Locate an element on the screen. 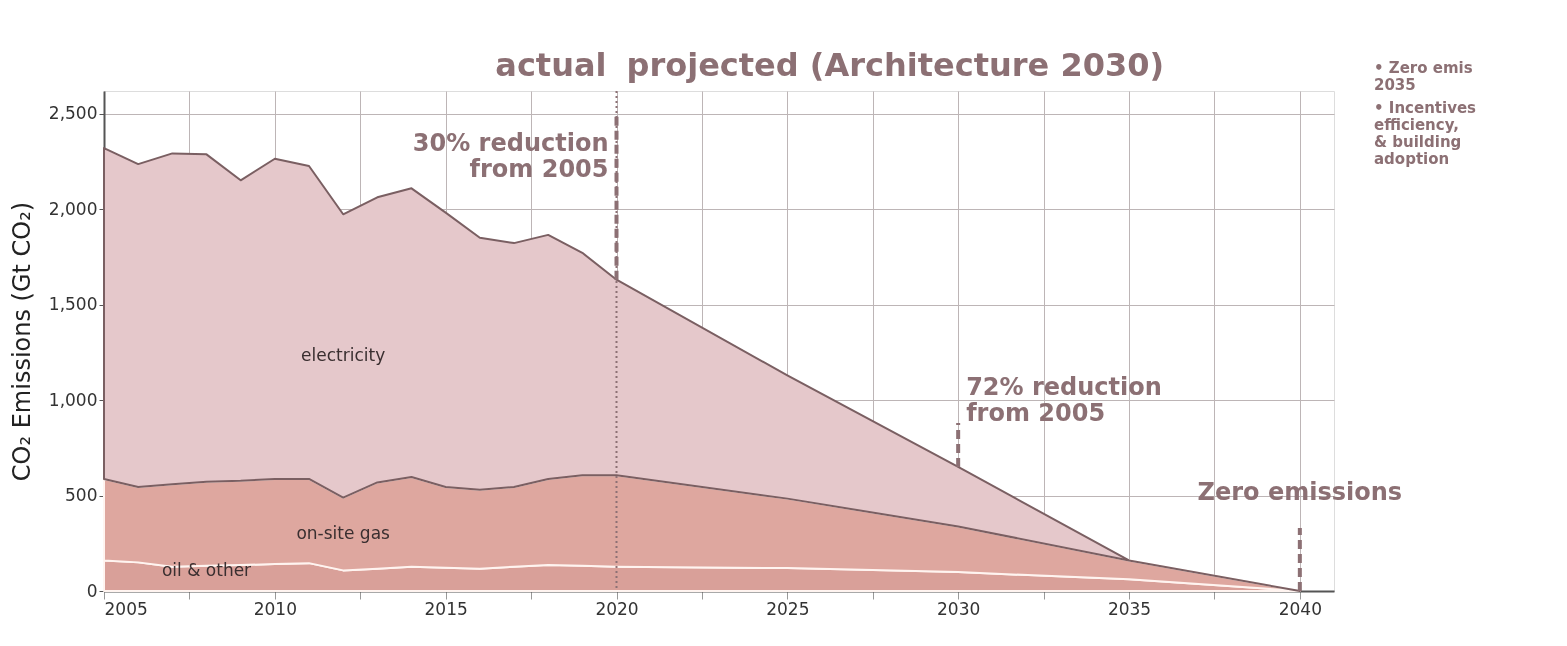 The width and height of the screenshot is (1567, 646). text: • Zero emis 2035 is located at coordinates (1423, 76).